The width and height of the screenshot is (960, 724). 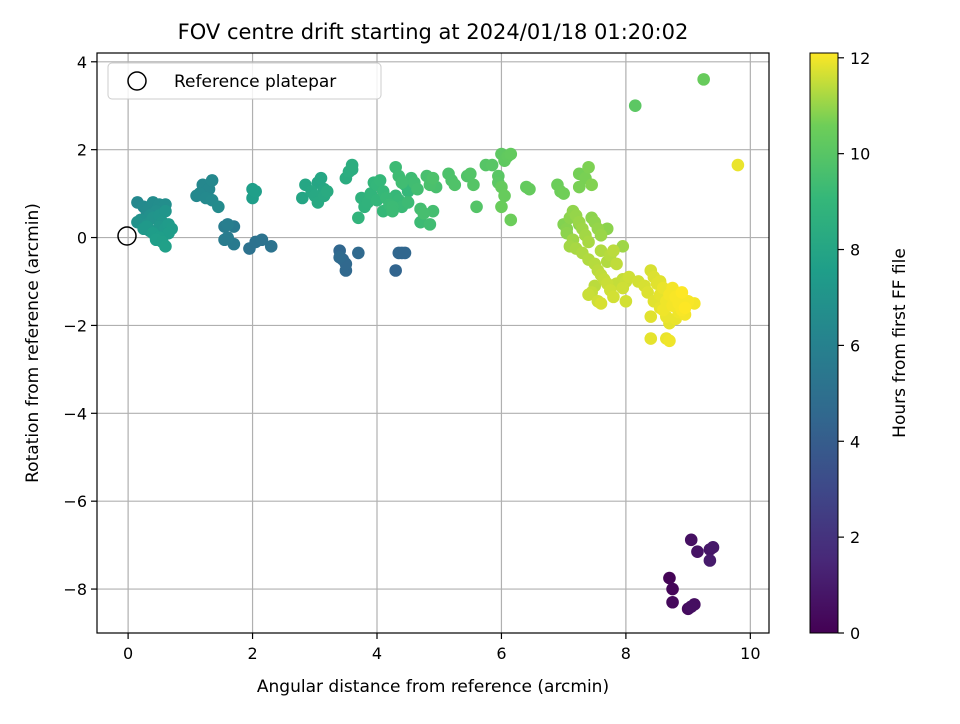 I want to click on x-axis-label: Angular distance from reference (arcmin), so click(x=433, y=687).